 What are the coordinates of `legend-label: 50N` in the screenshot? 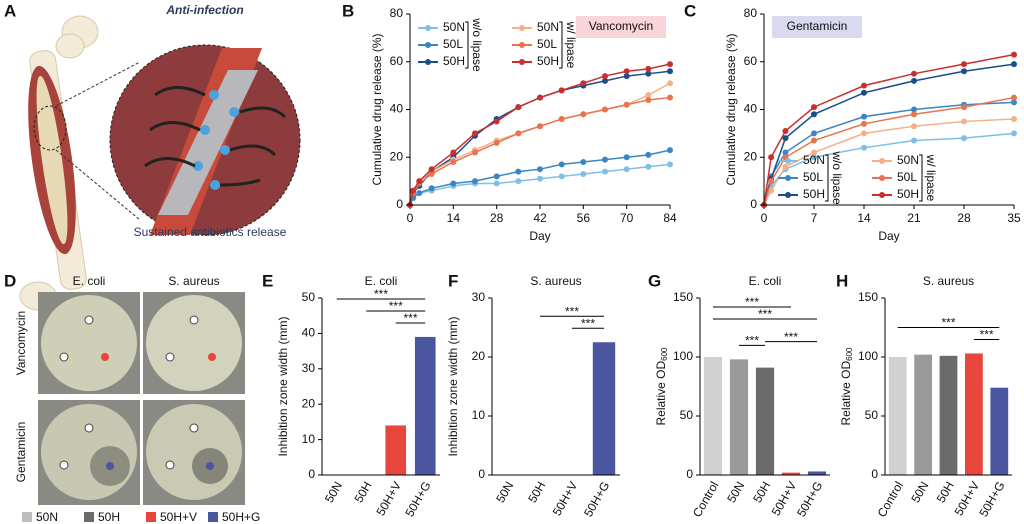 It's located at (548, 27).